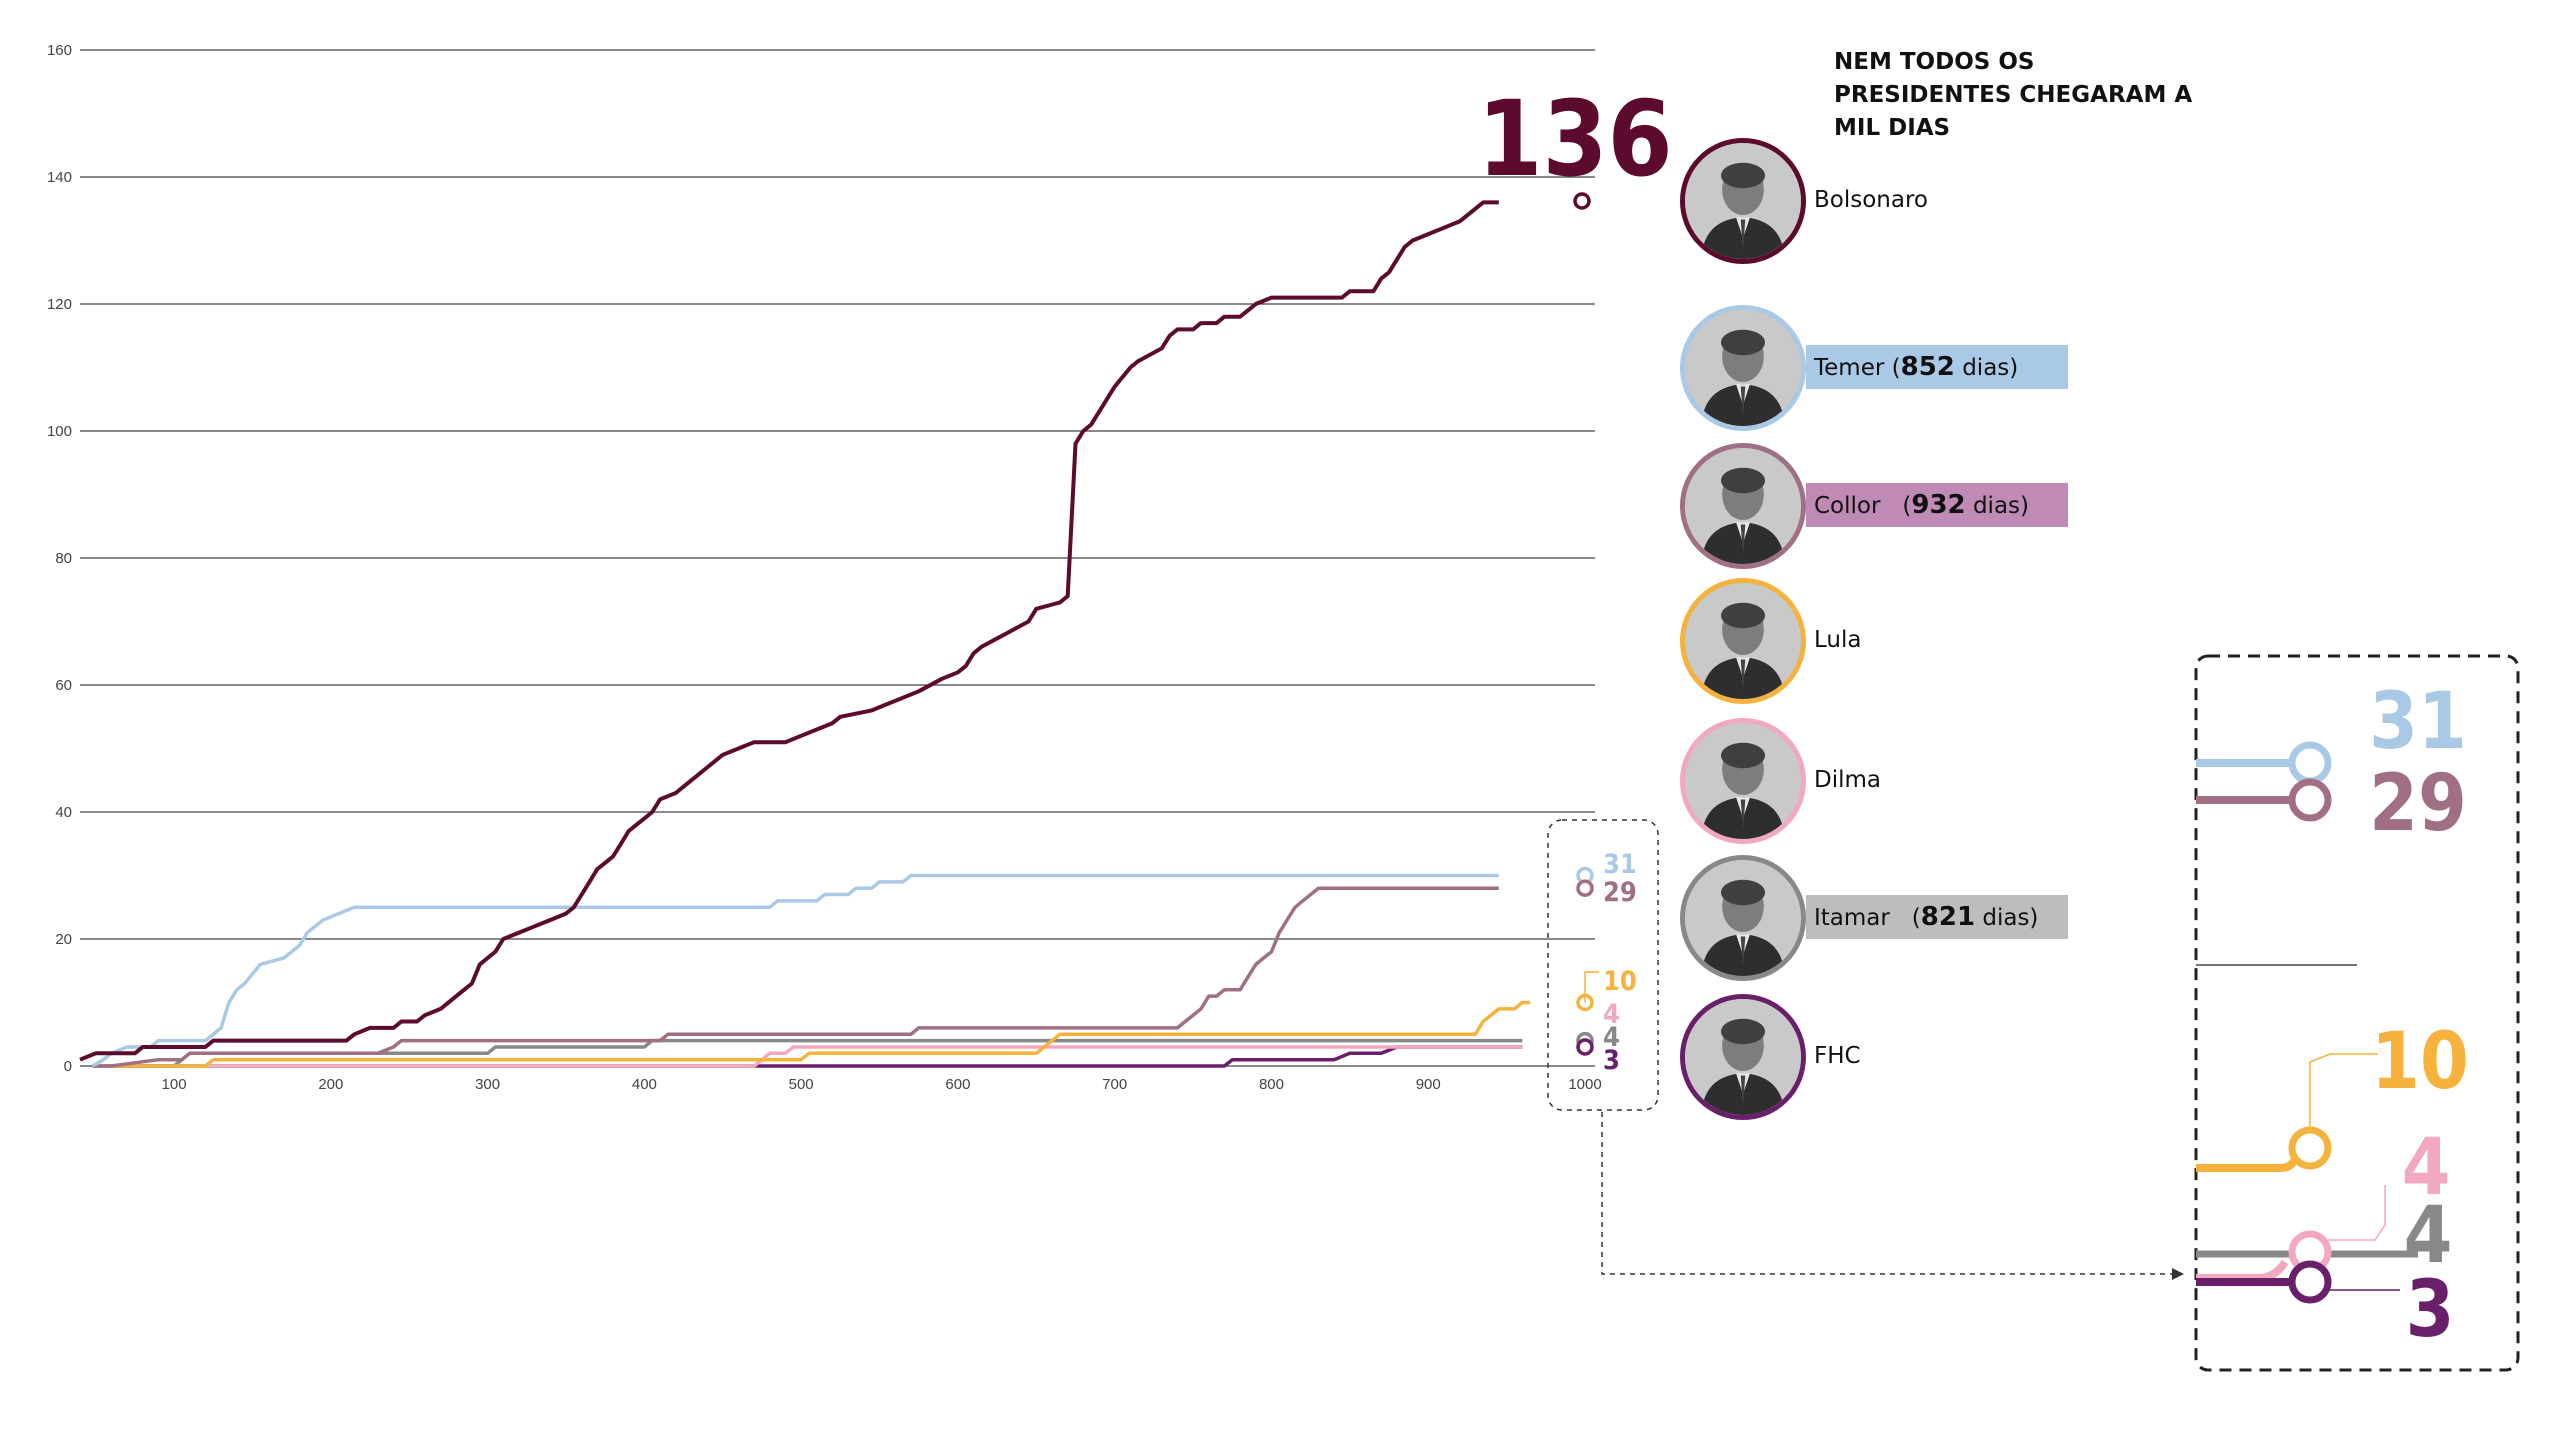  What do you see at coordinates (1271, 1084) in the screenshot?
I see `x-tick-label: 800` at bounding box center [1271, 1084].